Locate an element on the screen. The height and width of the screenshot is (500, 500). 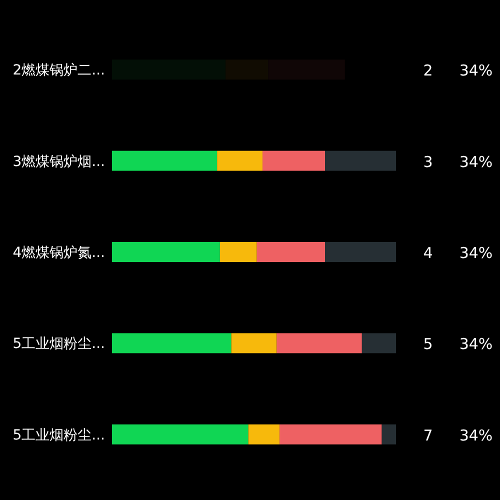
text: 3 is located at coordinates (428, 161).